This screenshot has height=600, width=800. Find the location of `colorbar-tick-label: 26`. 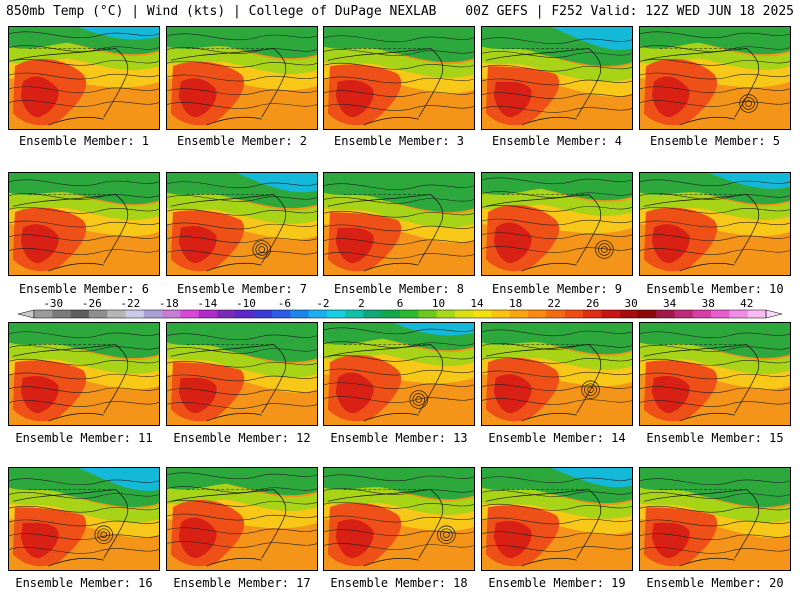

colorbar-tick-label: 26 is located at coordinates (592, 303).